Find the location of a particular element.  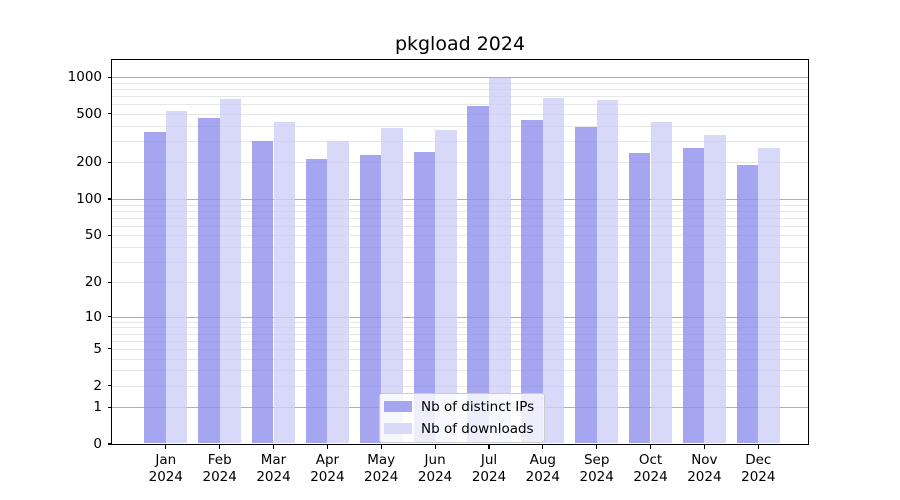

x-tick-month: Jan is located at coordinates (166, 460).